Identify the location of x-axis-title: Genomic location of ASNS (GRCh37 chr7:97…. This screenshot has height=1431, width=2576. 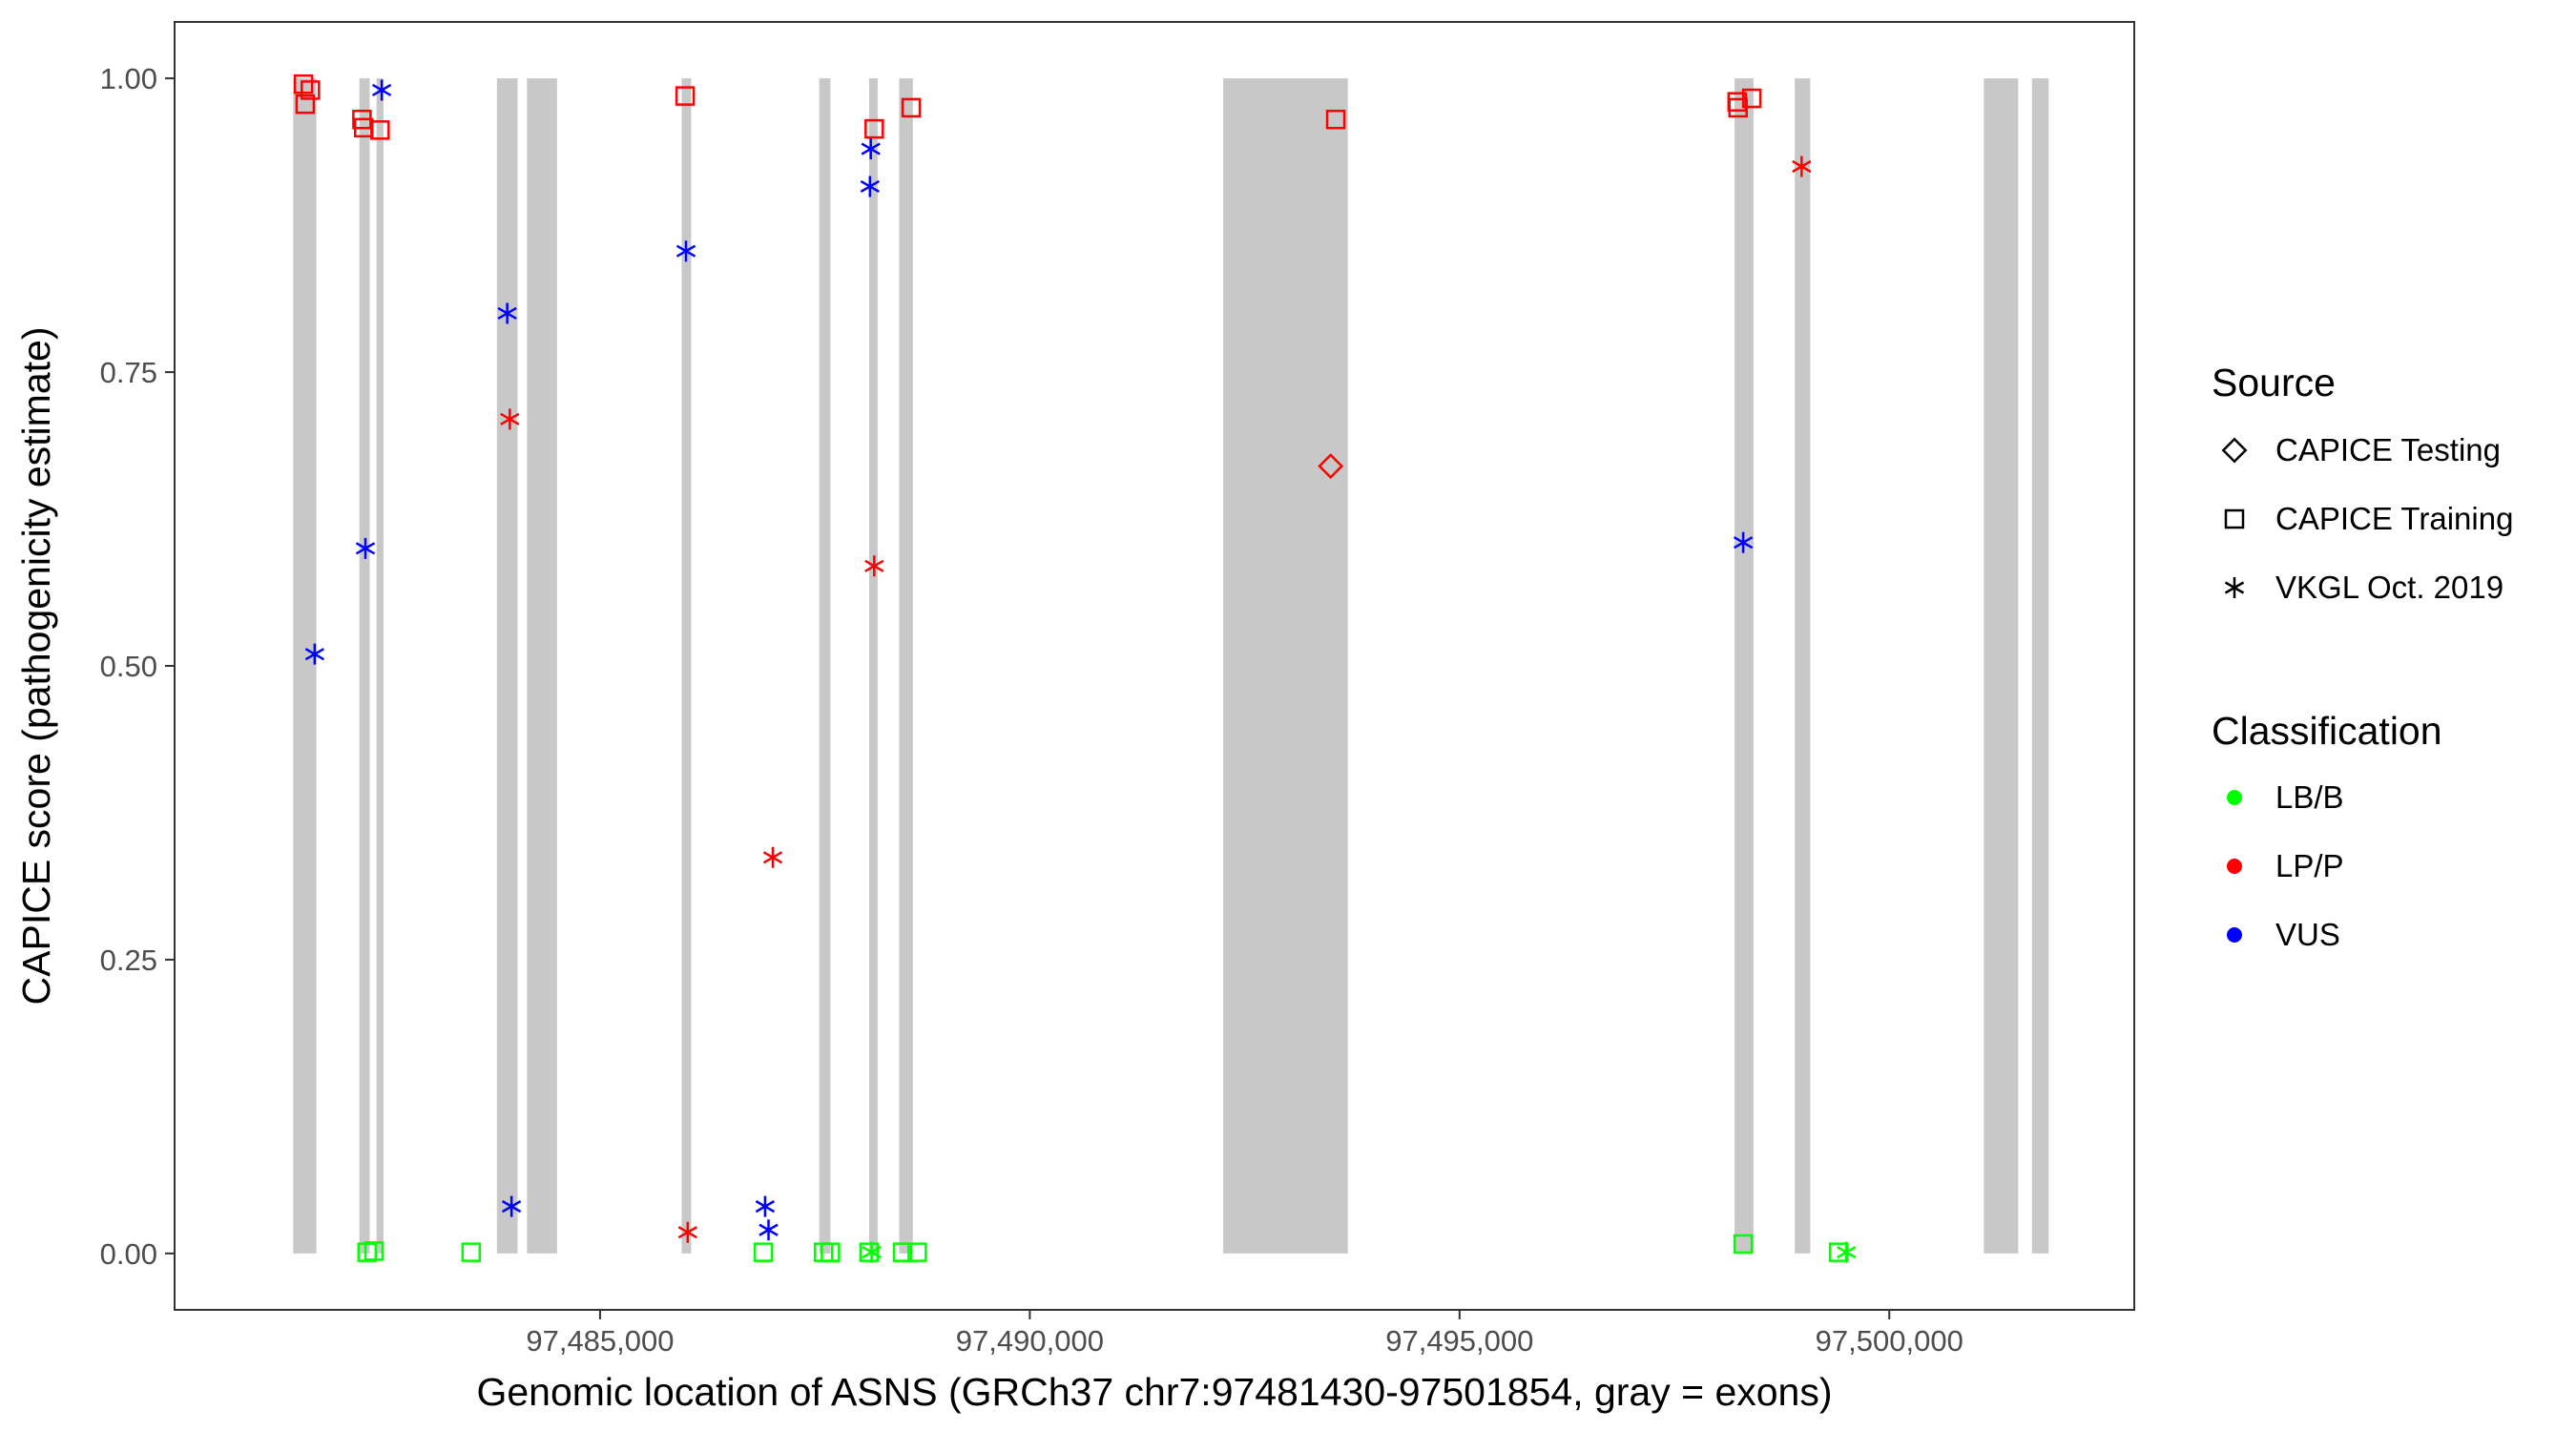
(1154, 1392).